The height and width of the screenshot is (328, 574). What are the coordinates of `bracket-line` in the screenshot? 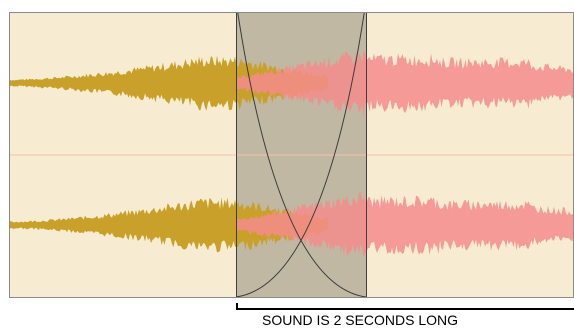 It's located at (405, 306).